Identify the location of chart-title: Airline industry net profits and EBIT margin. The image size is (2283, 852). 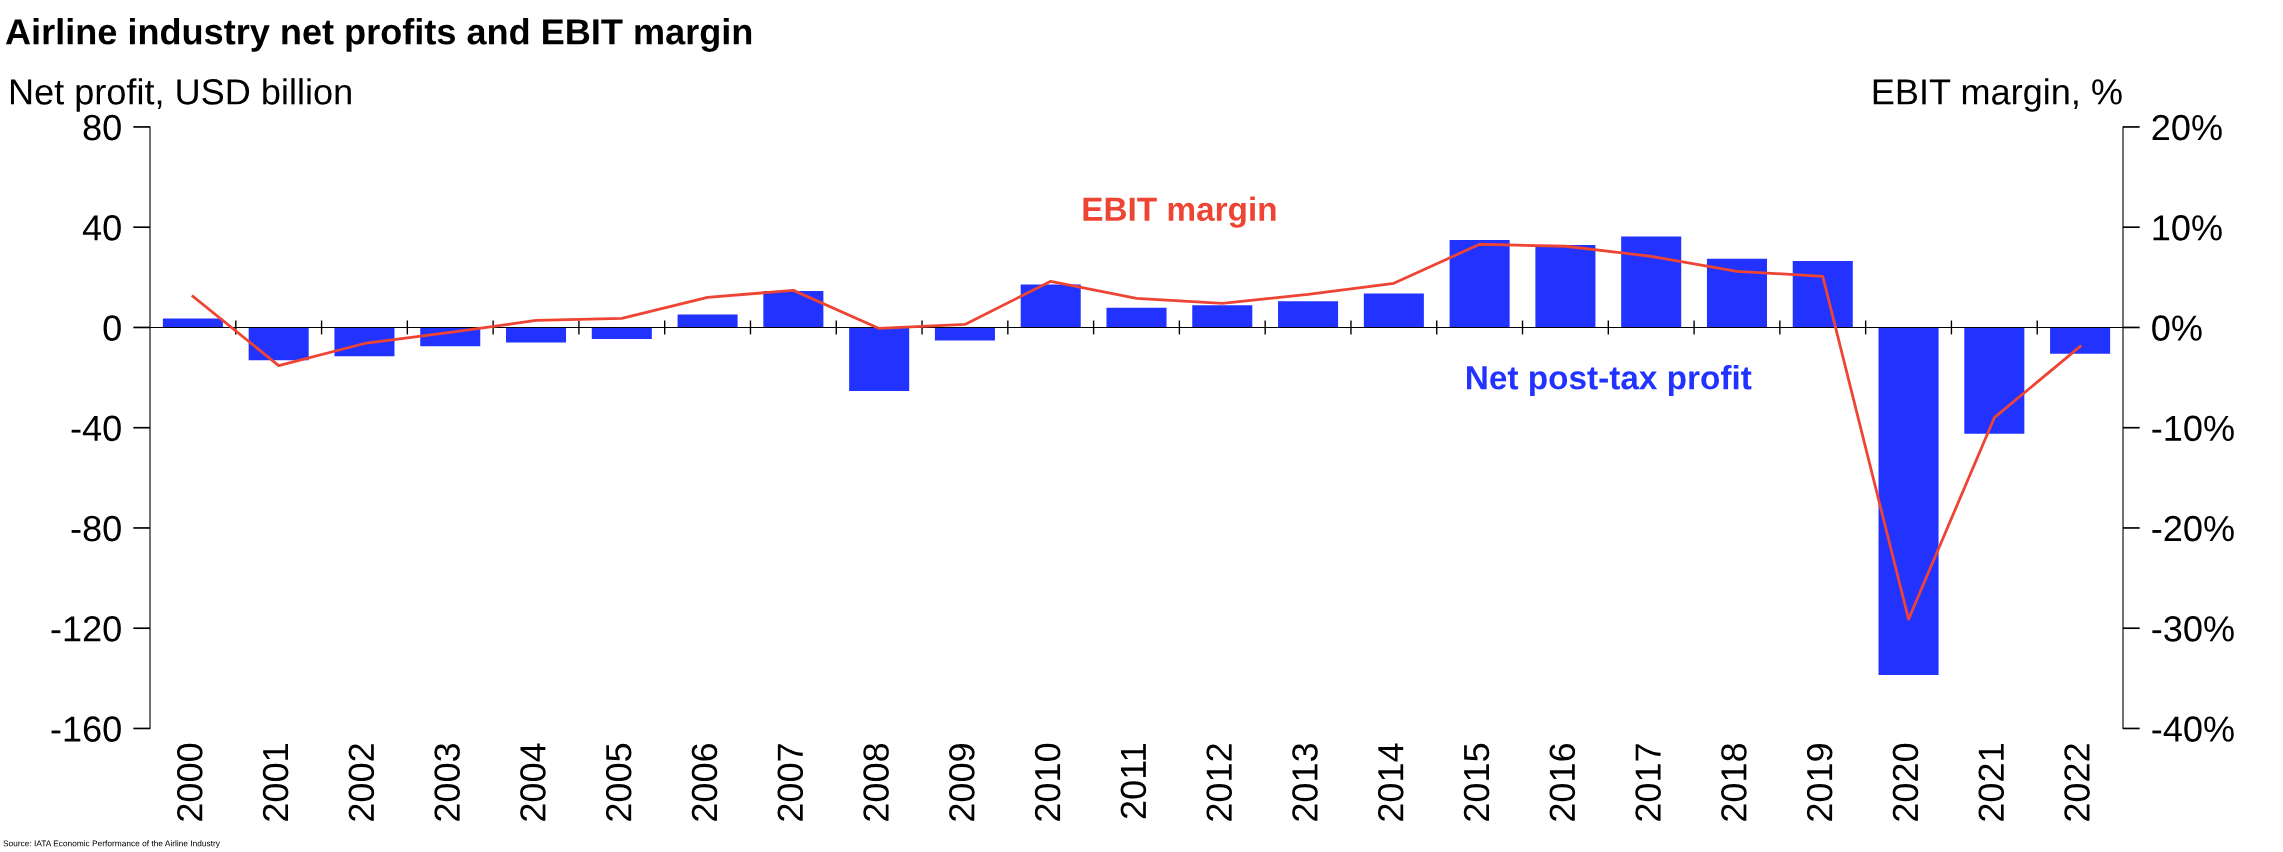
(378, 35).